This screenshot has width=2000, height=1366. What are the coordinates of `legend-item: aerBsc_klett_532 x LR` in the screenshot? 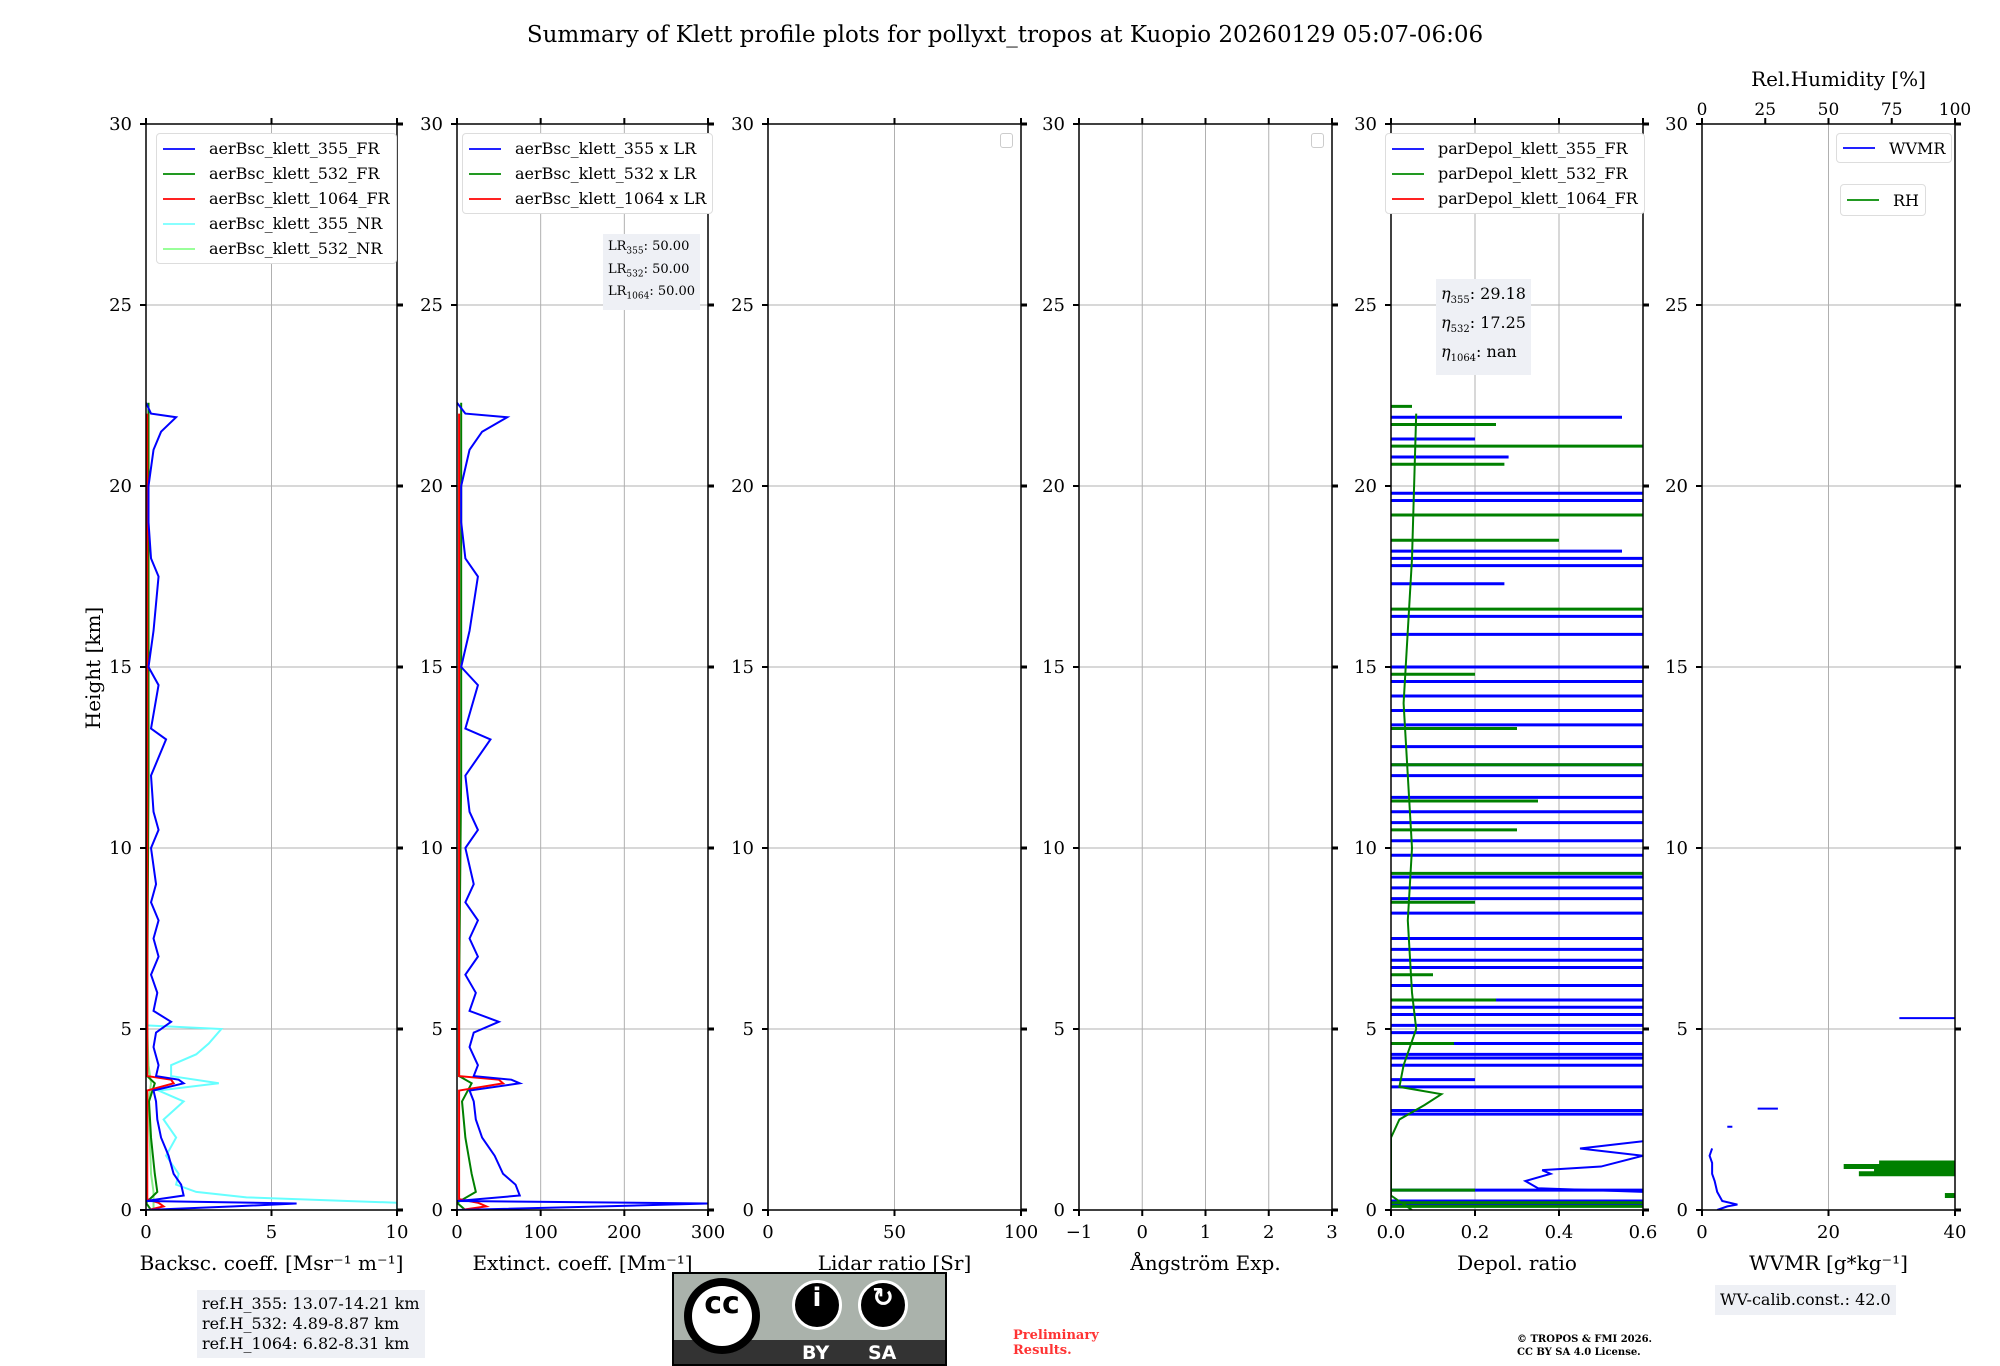 It's located at (587, 173).